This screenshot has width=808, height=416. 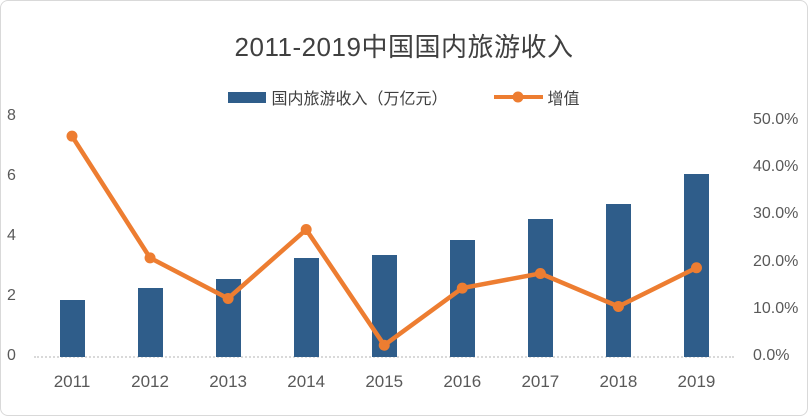 I want to click on x-axis-label-2016: 2016, so click(x=462, y=381).